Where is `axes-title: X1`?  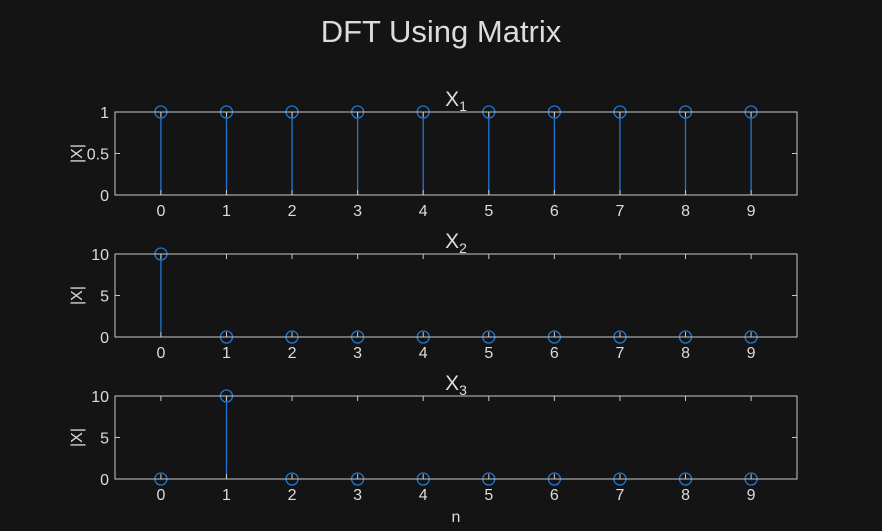
axes-title: X1 is located at coordinates (456, 101).